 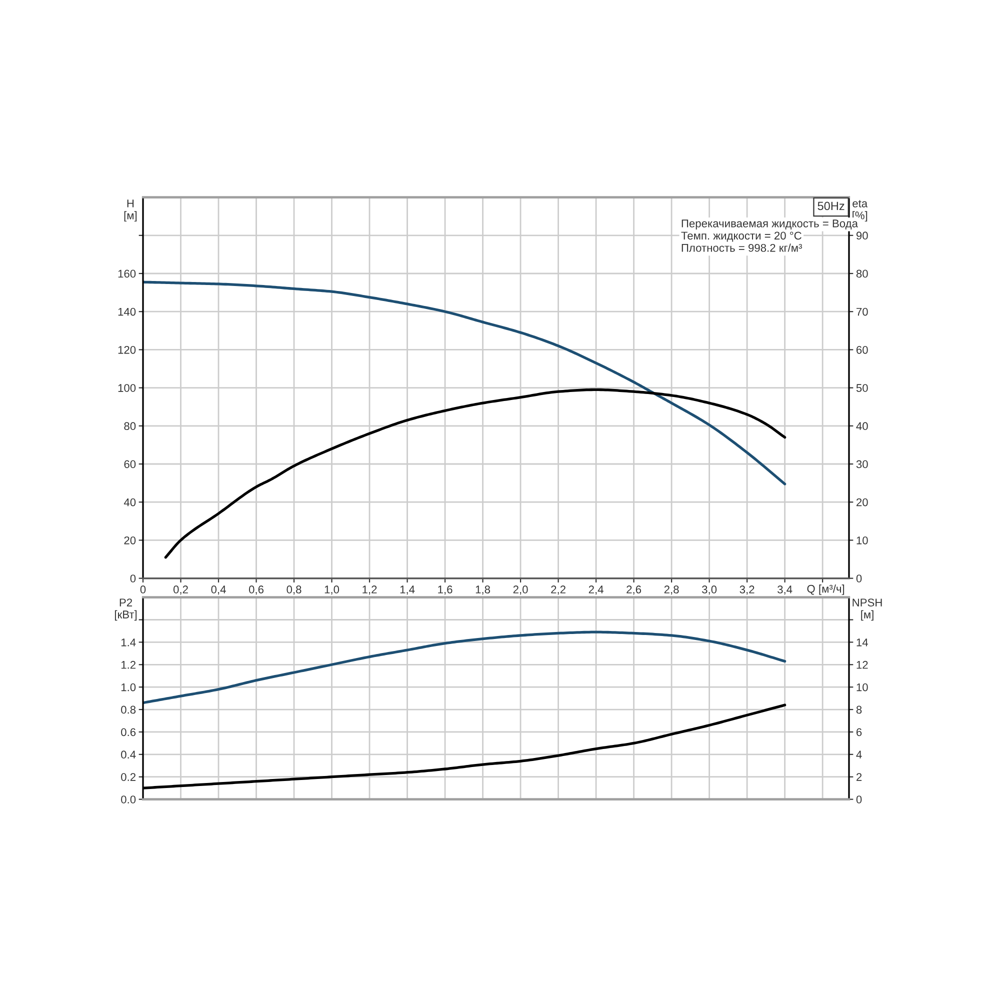 What do you see at coordinates (143, 590) in the screenshot?
I see `x-tick-label: 0` at bounding box center [143, 590].